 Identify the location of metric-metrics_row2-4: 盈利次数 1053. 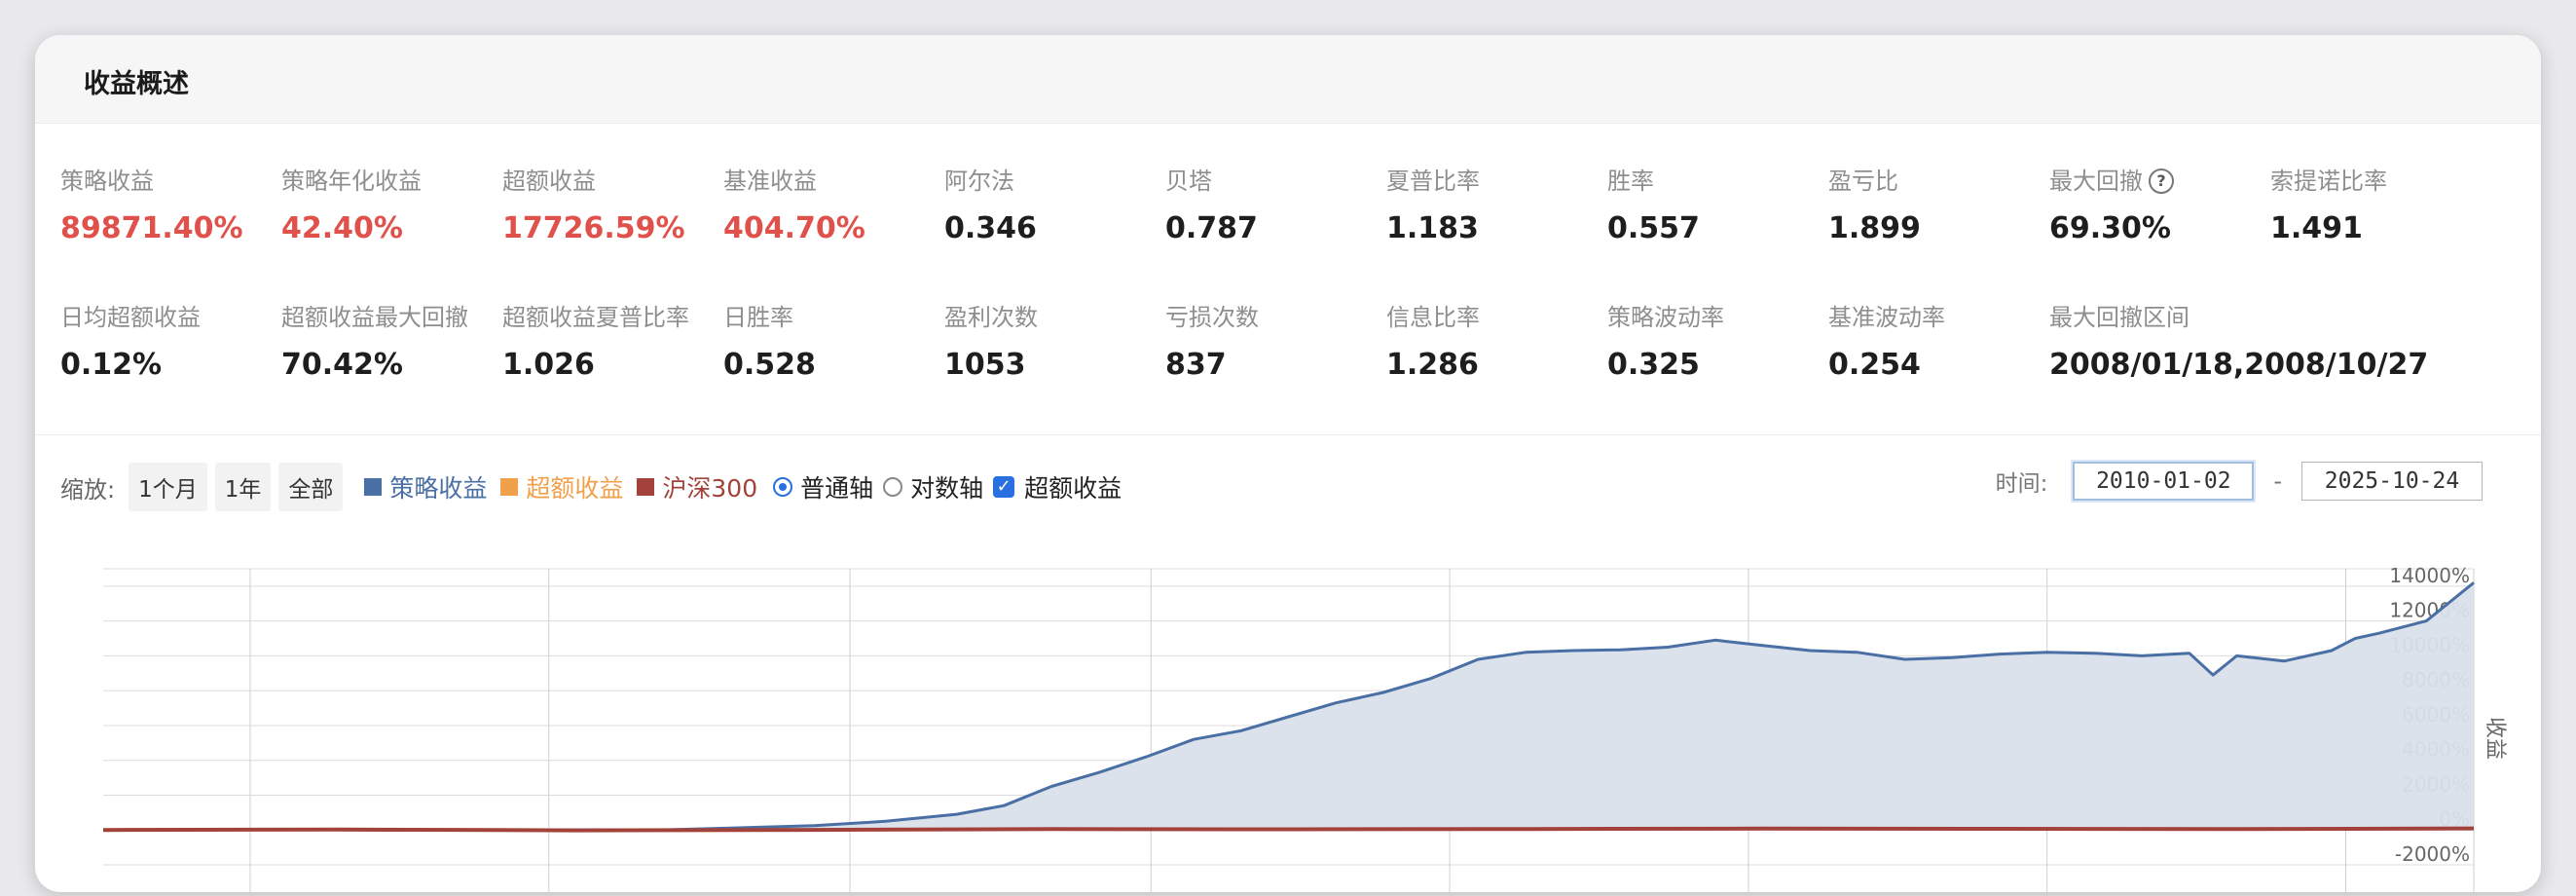
(1056, 340).